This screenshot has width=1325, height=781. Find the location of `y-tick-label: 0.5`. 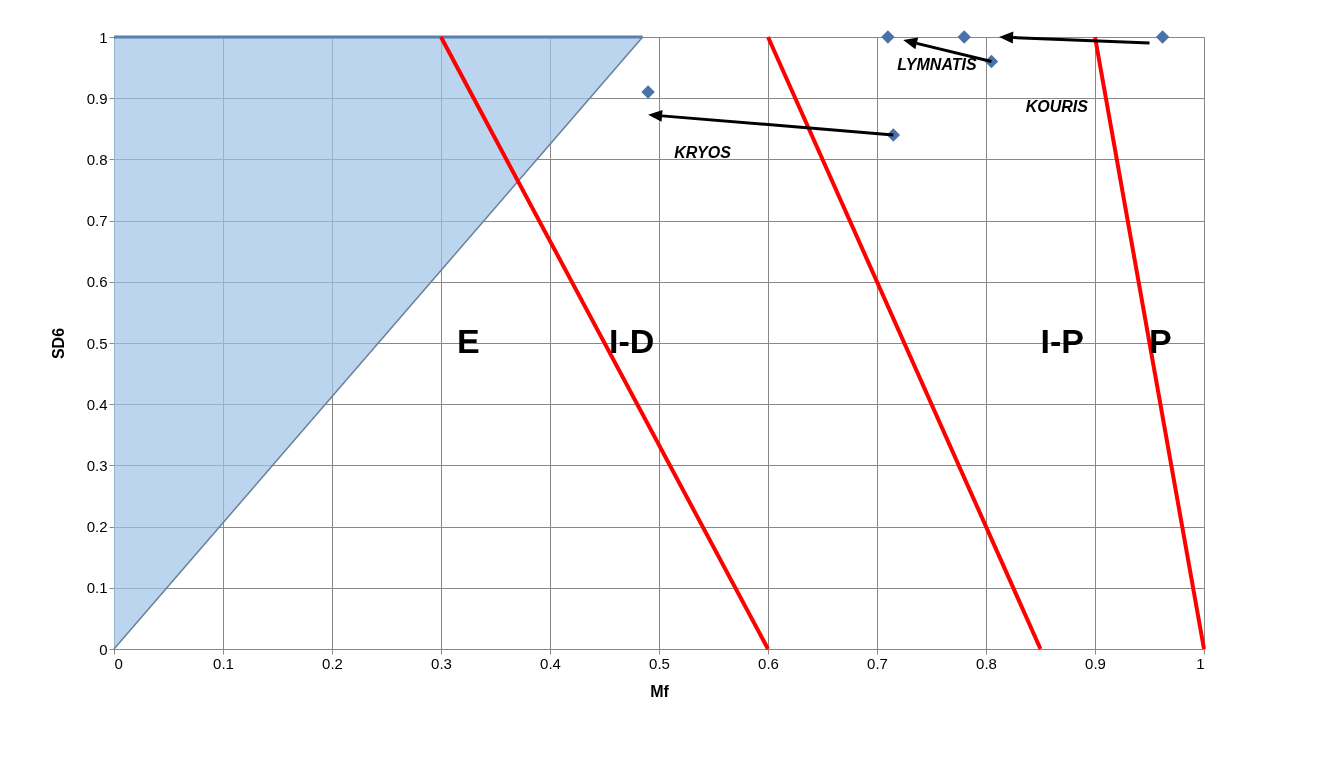

y-tick-label: 0.5 is located at coordinates (97, 343).